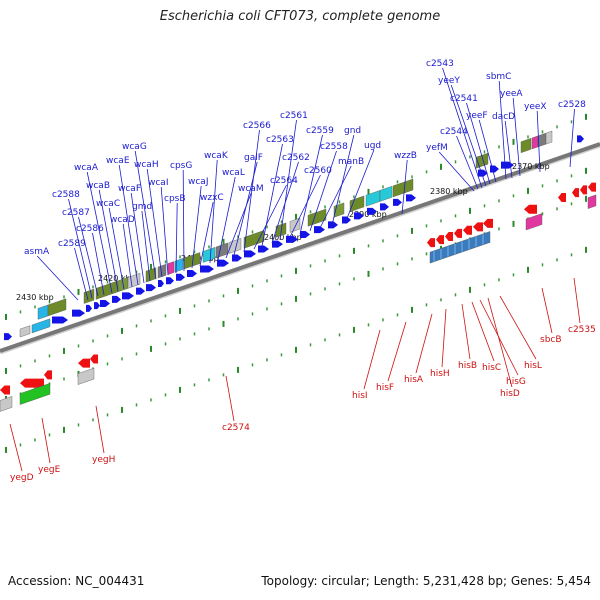 The image size is (600, 600). Describe the element at coordinates (296, 158) in the screenshot. I see `gene-label-forward: c2562` at that location.